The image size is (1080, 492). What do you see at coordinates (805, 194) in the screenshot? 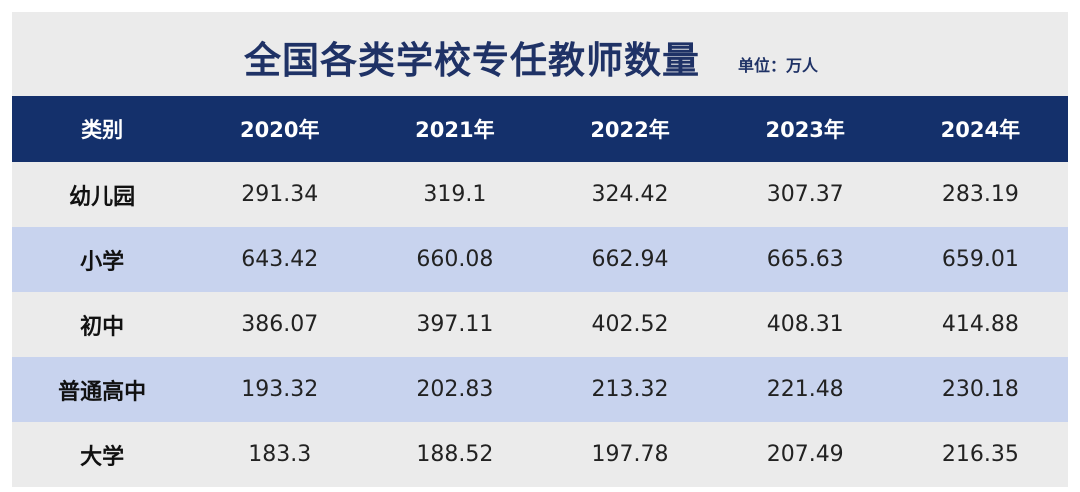
I see `table-cell: 307.37` at bounding box center [805, 194].